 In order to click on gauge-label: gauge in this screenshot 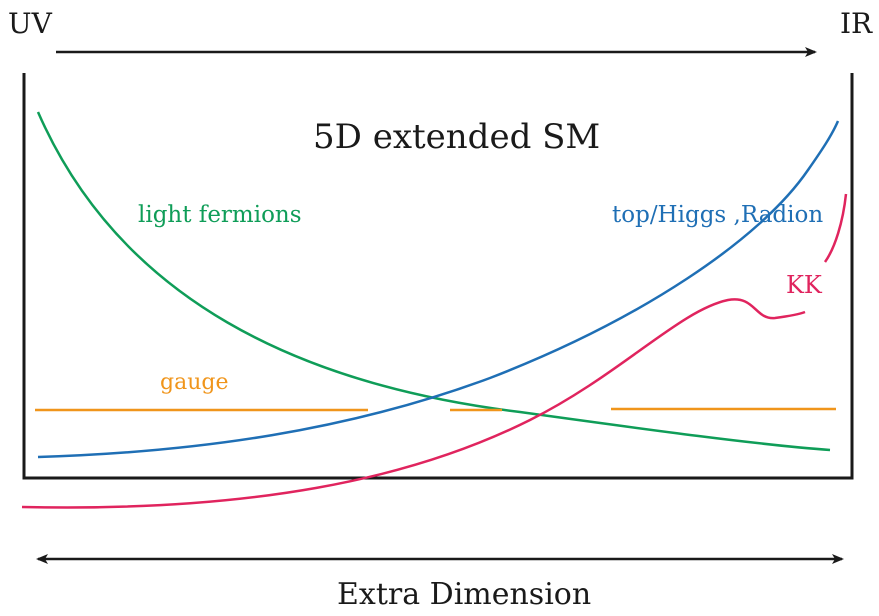, I will do `click(194, 382)`.